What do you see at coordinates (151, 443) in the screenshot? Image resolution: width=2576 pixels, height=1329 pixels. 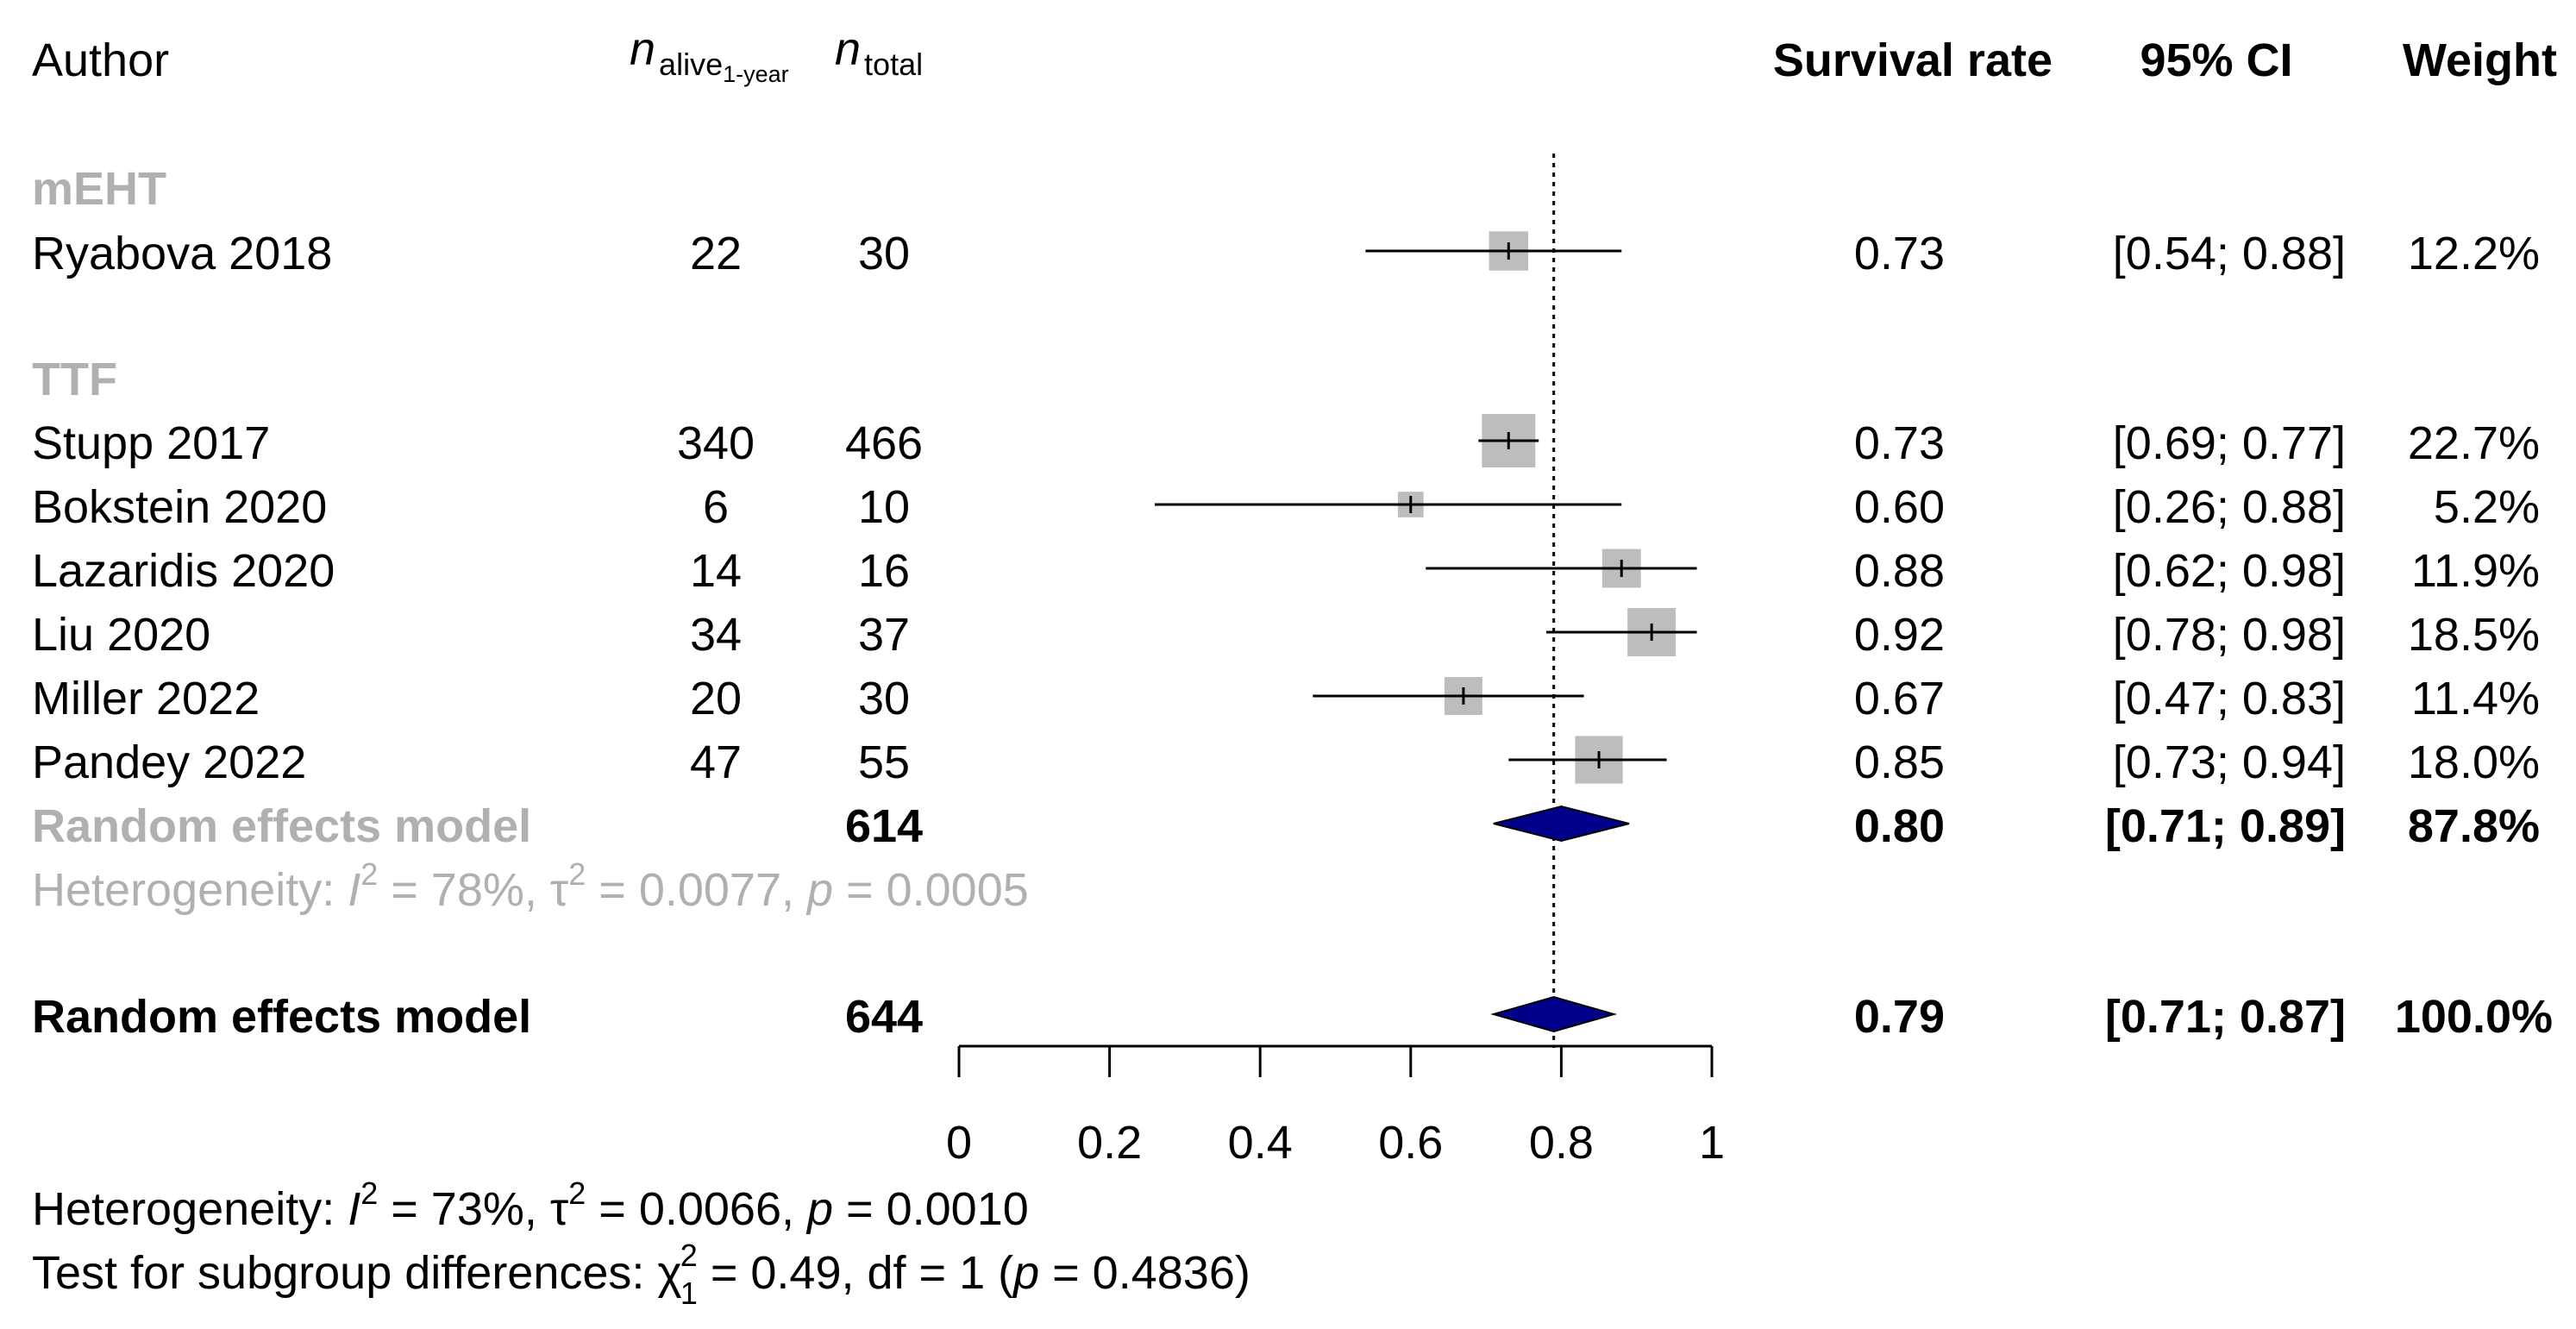 I see `study-author: Stupp 2017` at bounding box center [151, 443].